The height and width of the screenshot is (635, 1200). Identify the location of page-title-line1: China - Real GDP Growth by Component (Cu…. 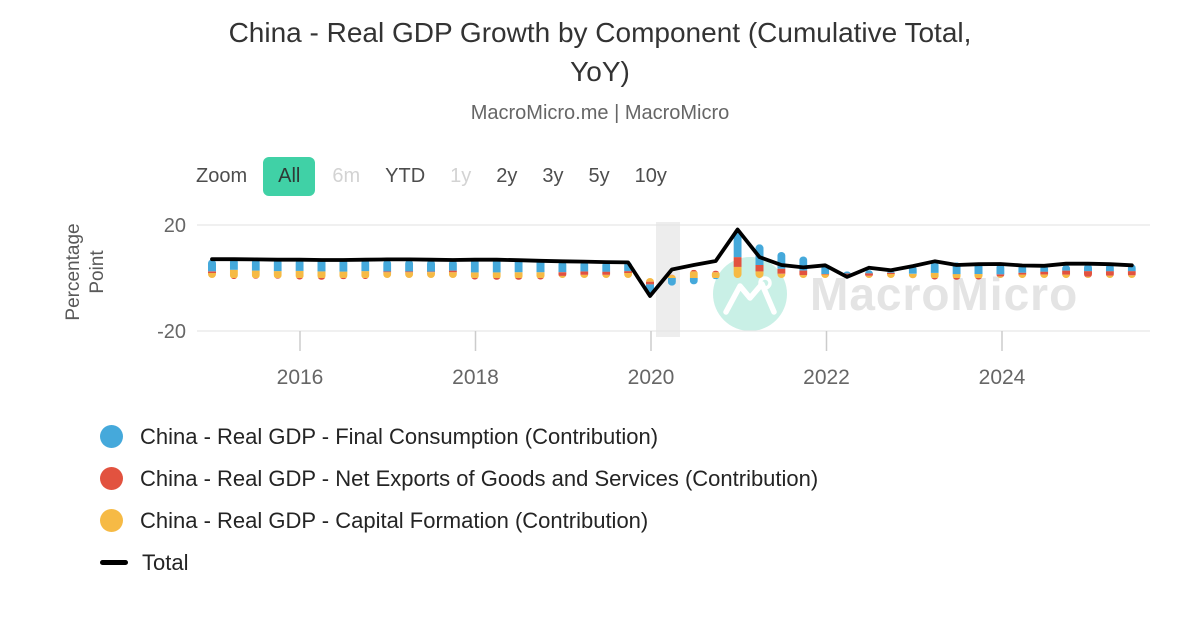
(600, 32).